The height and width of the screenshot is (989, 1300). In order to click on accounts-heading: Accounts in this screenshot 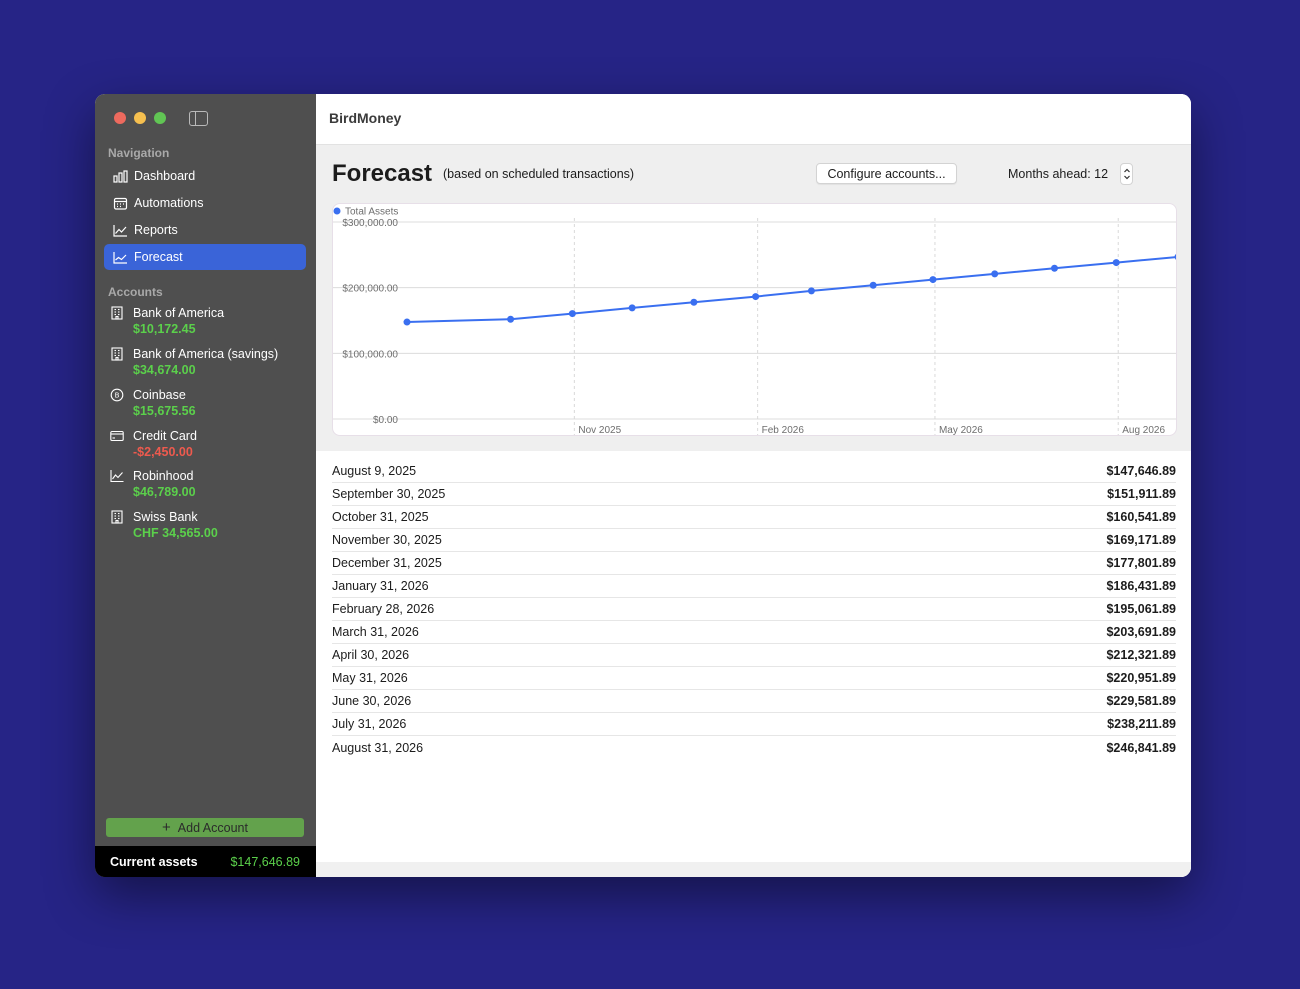, I will do `click(135, 292)`.